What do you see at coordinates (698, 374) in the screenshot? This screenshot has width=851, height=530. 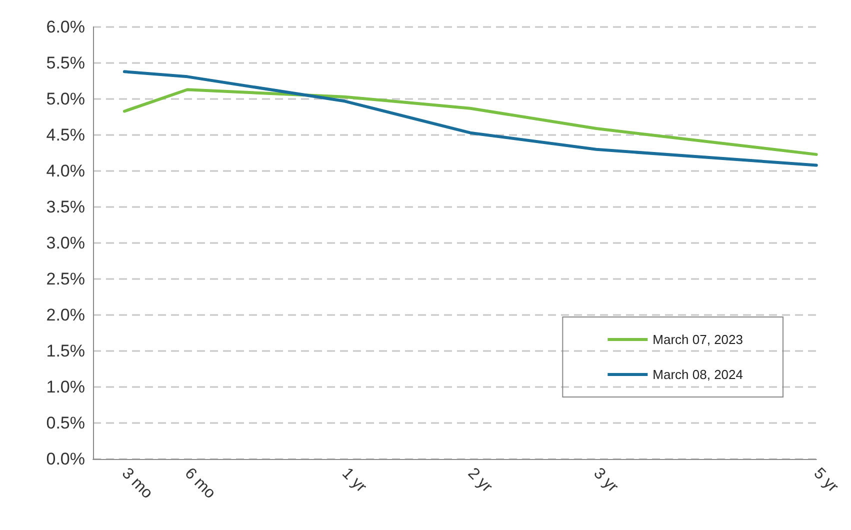 I see `legend-label: March 08, 2024` at bounding box center [698, 374].